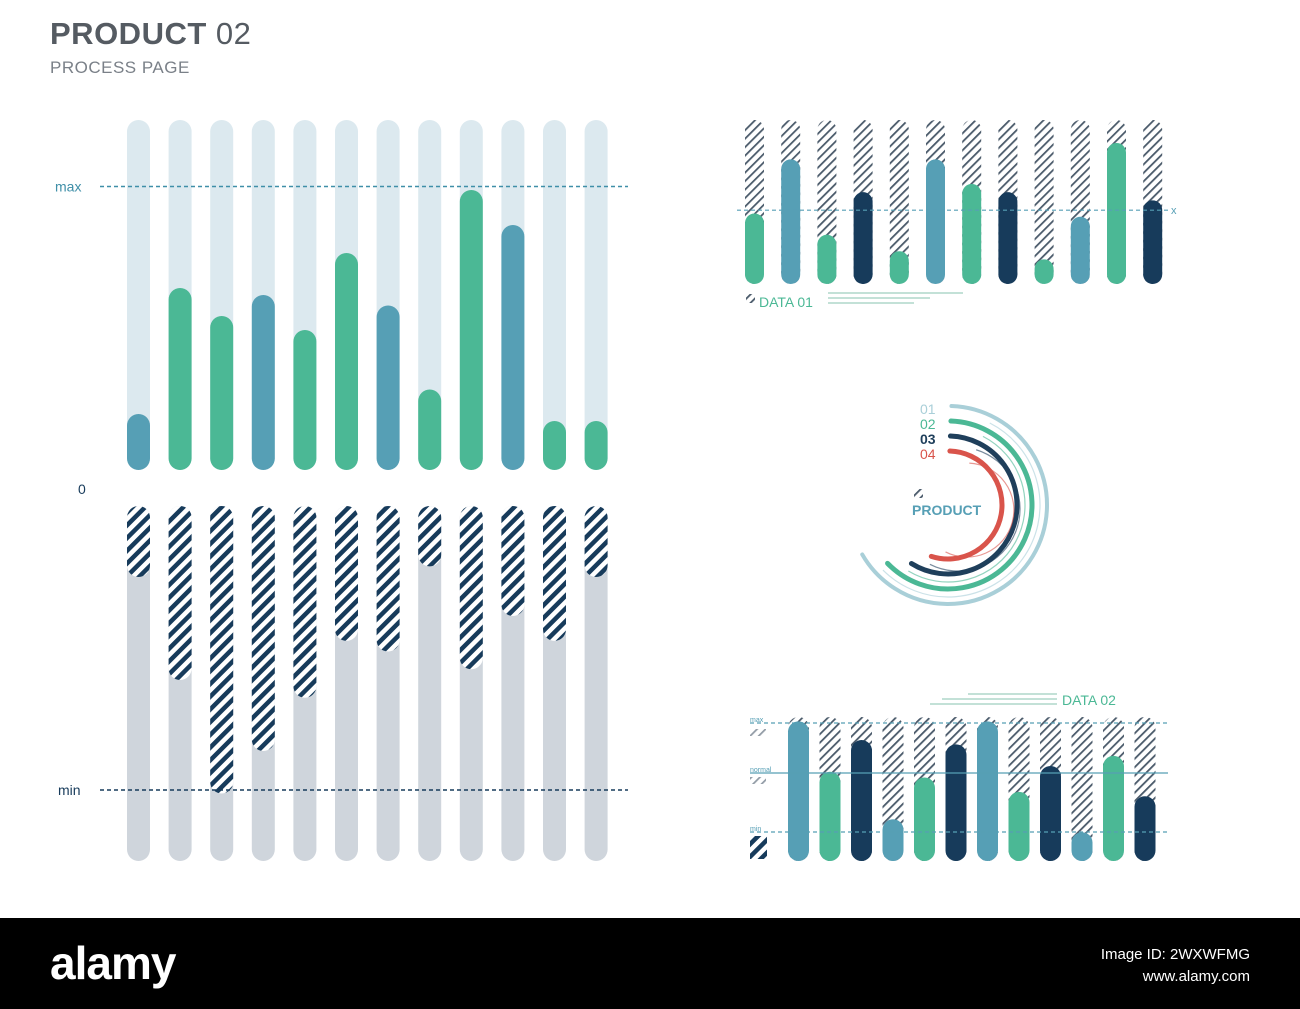 The width and height of the screenshot is (1300, 1009). What do you see at coordinates (750, 298) in the screenshot?
I see `data01-legend-swatch` at bounding box center [750, 298].